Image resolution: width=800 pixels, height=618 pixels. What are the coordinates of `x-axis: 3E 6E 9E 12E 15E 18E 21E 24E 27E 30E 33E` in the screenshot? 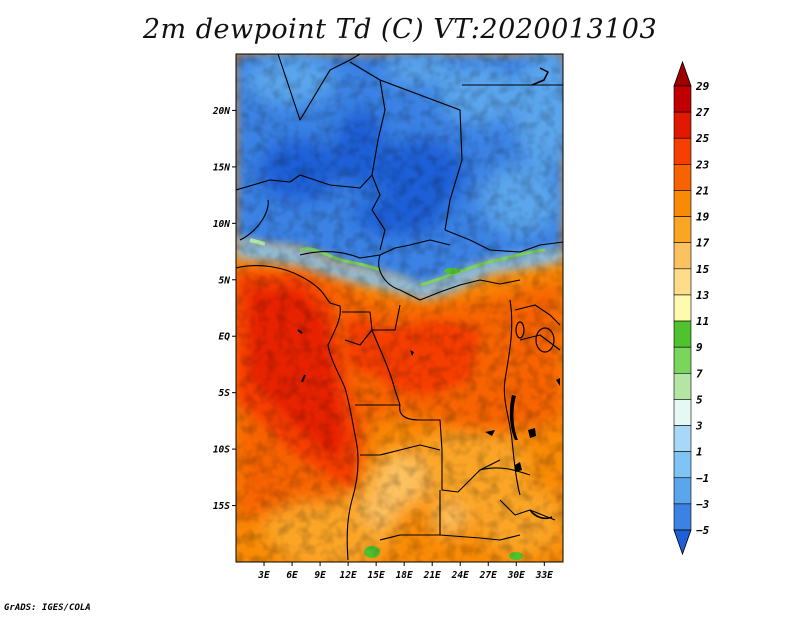 It's located at (405, 571).